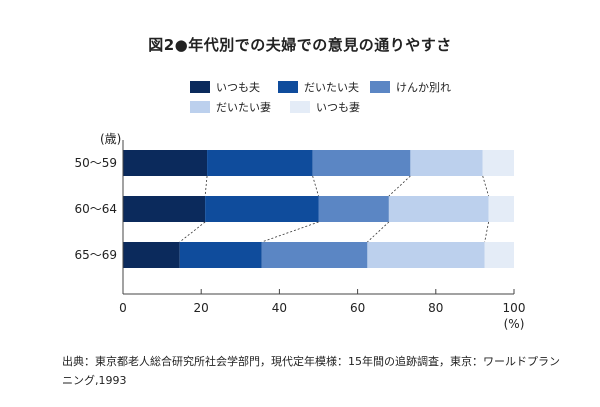  I want to click on legend-swatch-daitai-otto, so click(288, 87).